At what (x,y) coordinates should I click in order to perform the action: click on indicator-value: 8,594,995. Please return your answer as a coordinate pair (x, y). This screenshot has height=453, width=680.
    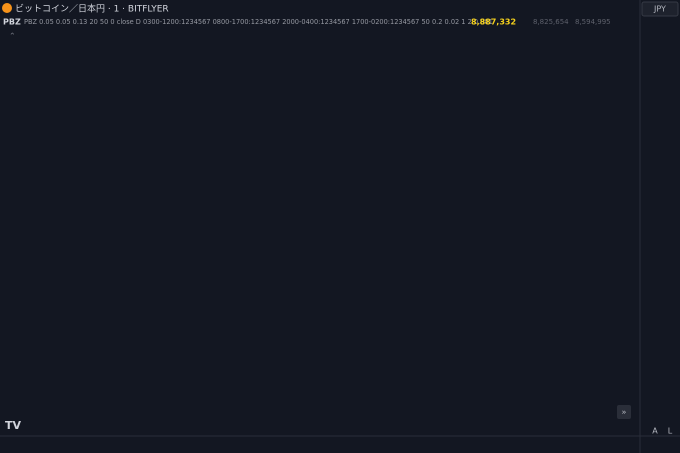
    Looking at the image, I should click on (593, 22).